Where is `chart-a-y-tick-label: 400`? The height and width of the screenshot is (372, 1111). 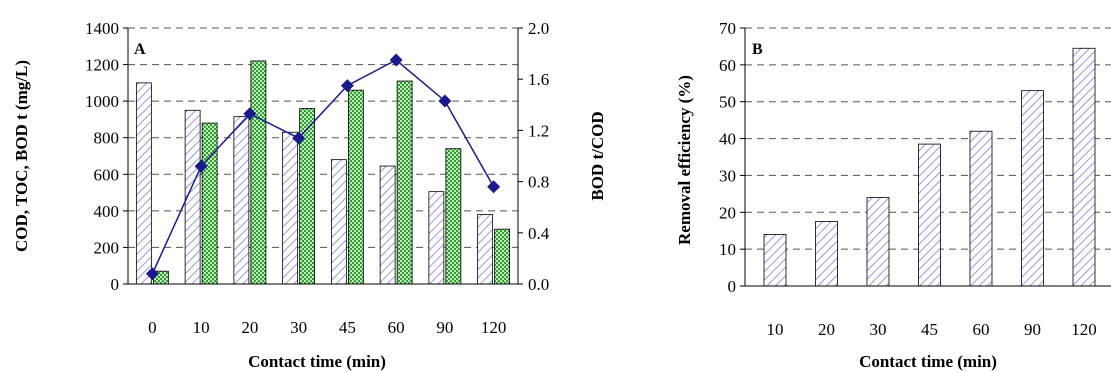 chart-a-y-tick-label: 400 is located at coordinates (107, 211).